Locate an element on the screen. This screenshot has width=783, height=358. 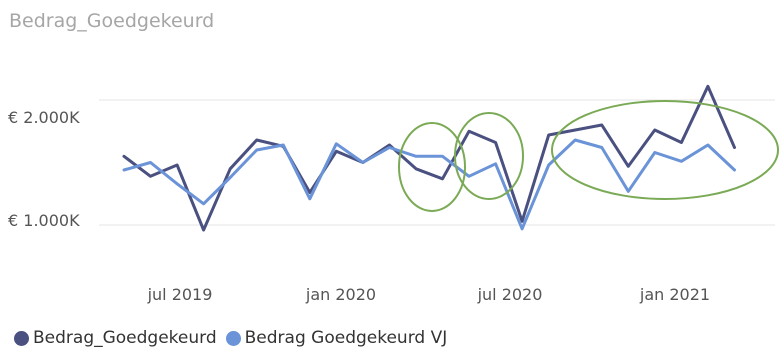
x-tick-label: jul 2019 is located at coordinates (180, 294).